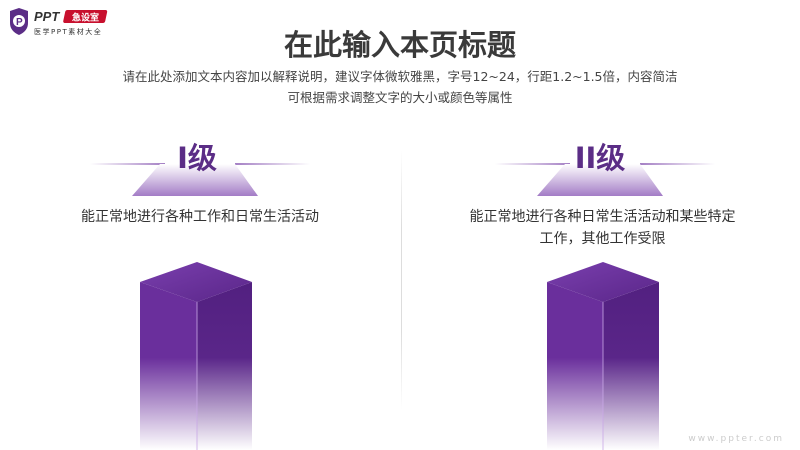  What do you see at coordinates (602, 239) in the screenshot?
I see `level-2-description-line-2: 工作，其他工作受限` at bounding box center [602, 239].